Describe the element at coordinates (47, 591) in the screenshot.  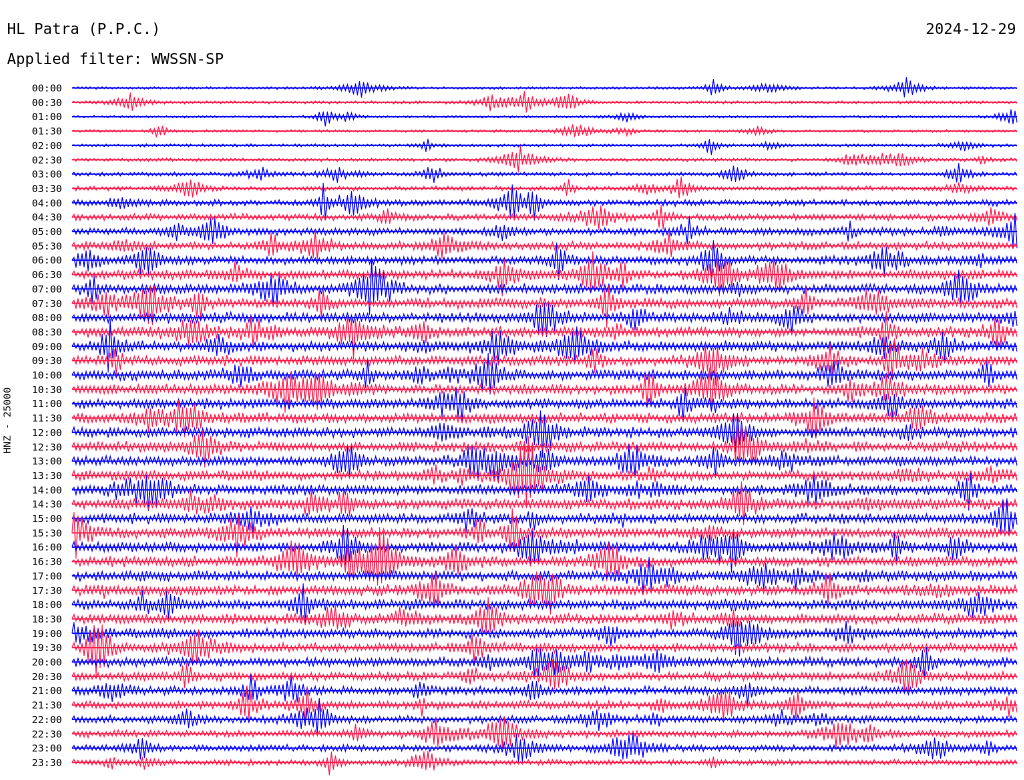
I see `row-time-label: 17:30` at that location.